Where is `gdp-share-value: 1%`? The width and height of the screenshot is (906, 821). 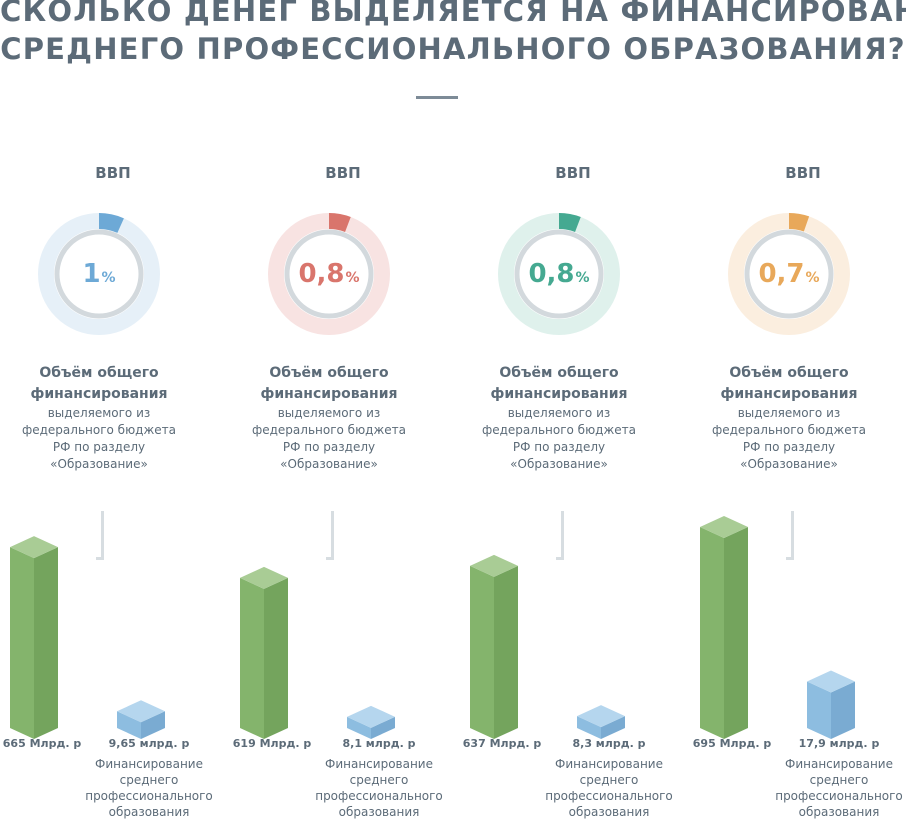 gdp-share-value: 1% is located at coordinates (99, 274).